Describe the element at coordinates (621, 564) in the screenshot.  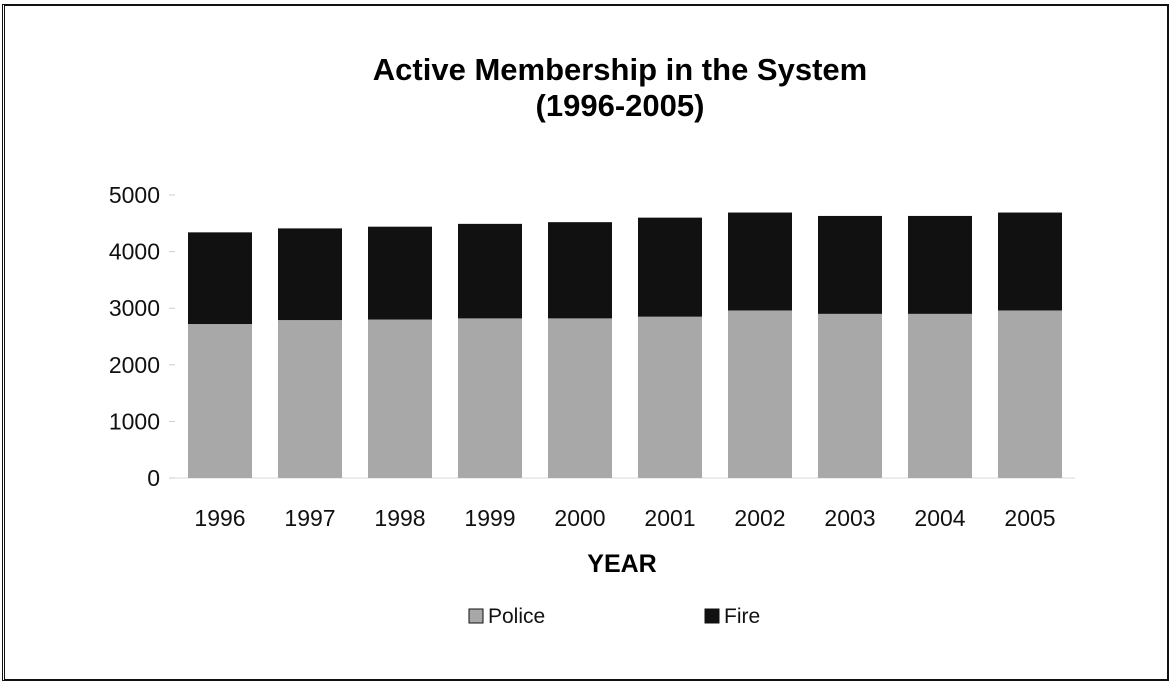
I see `x-axis-label: YEAR` at that location.